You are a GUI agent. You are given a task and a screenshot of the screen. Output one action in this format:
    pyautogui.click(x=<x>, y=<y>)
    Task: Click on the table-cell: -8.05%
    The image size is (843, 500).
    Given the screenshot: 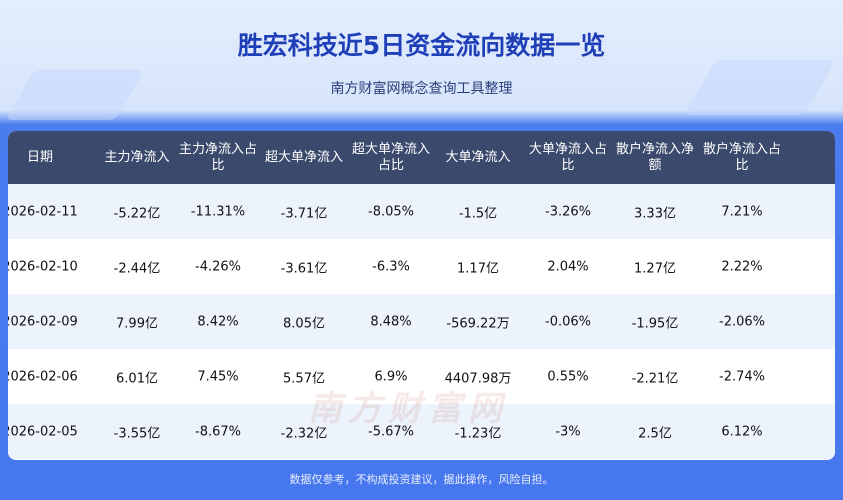 What is the action you would take?
    pyautogui.click(x=391, y=211)
    